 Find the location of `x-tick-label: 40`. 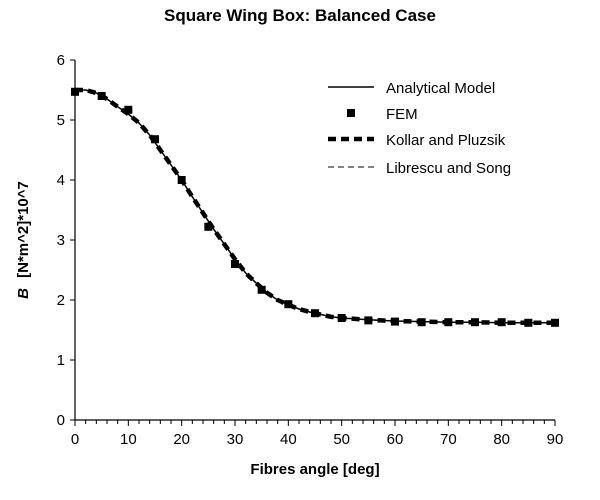

x-tick-label: 40 is located at coordinates (288, 439).